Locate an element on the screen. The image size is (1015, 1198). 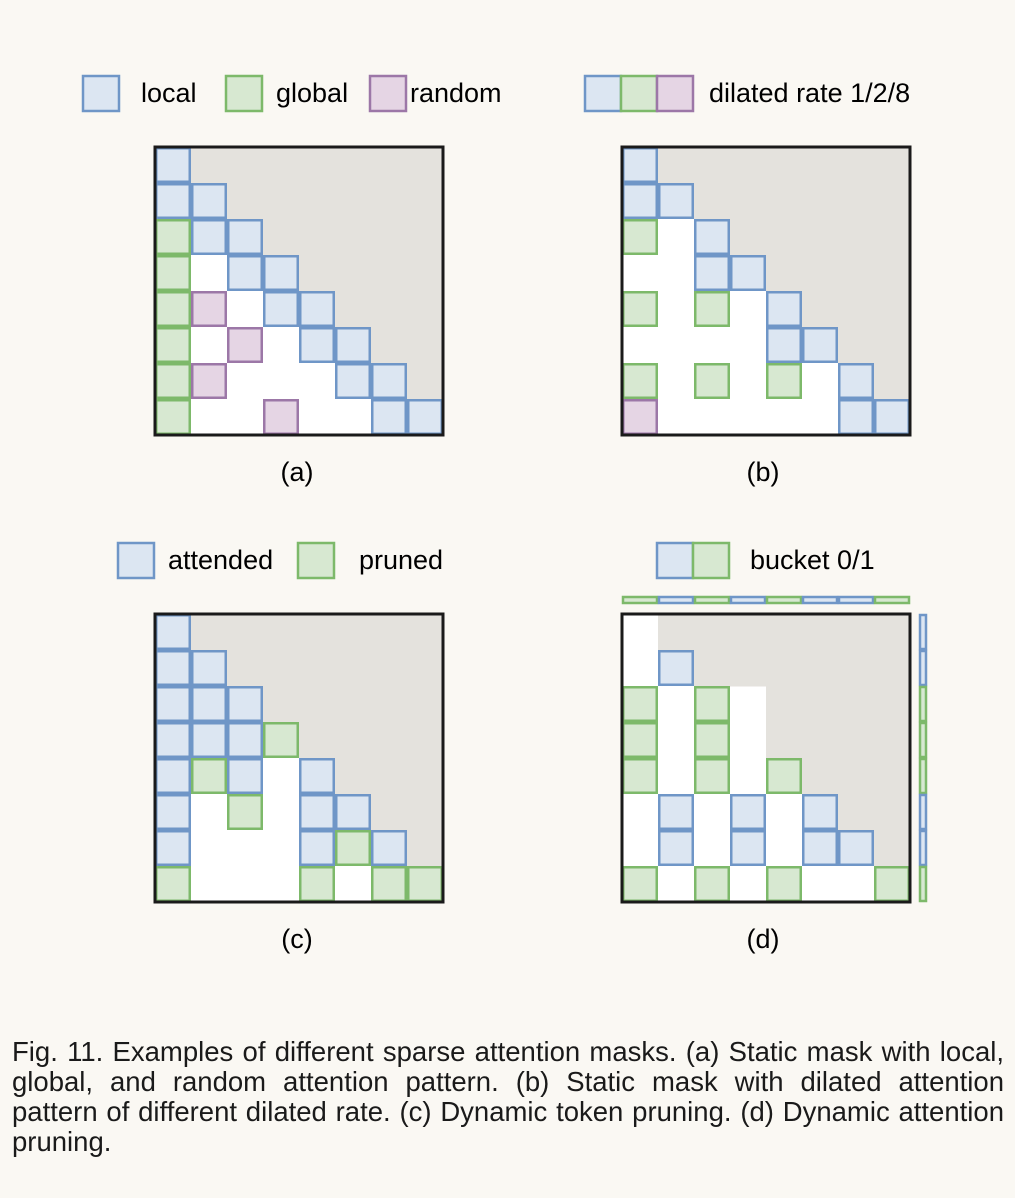
legend-random-swatch is located at coordinates (388, 93).